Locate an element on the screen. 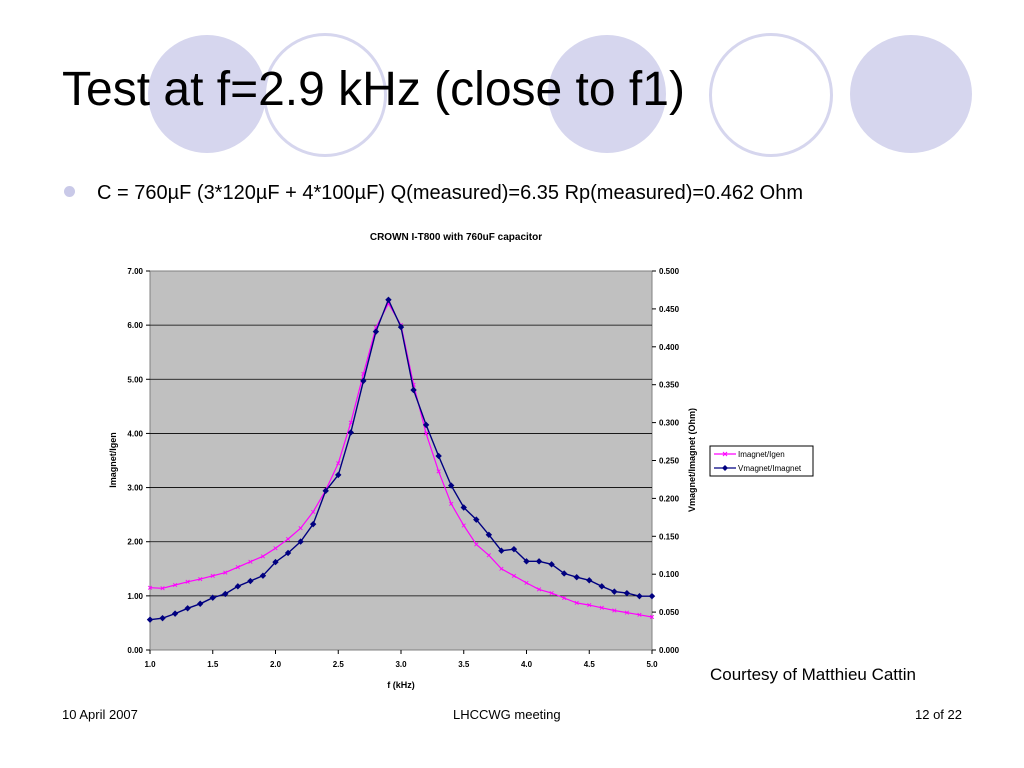  x-axis-label: f (kHz) is located at coordinates (401, 685).